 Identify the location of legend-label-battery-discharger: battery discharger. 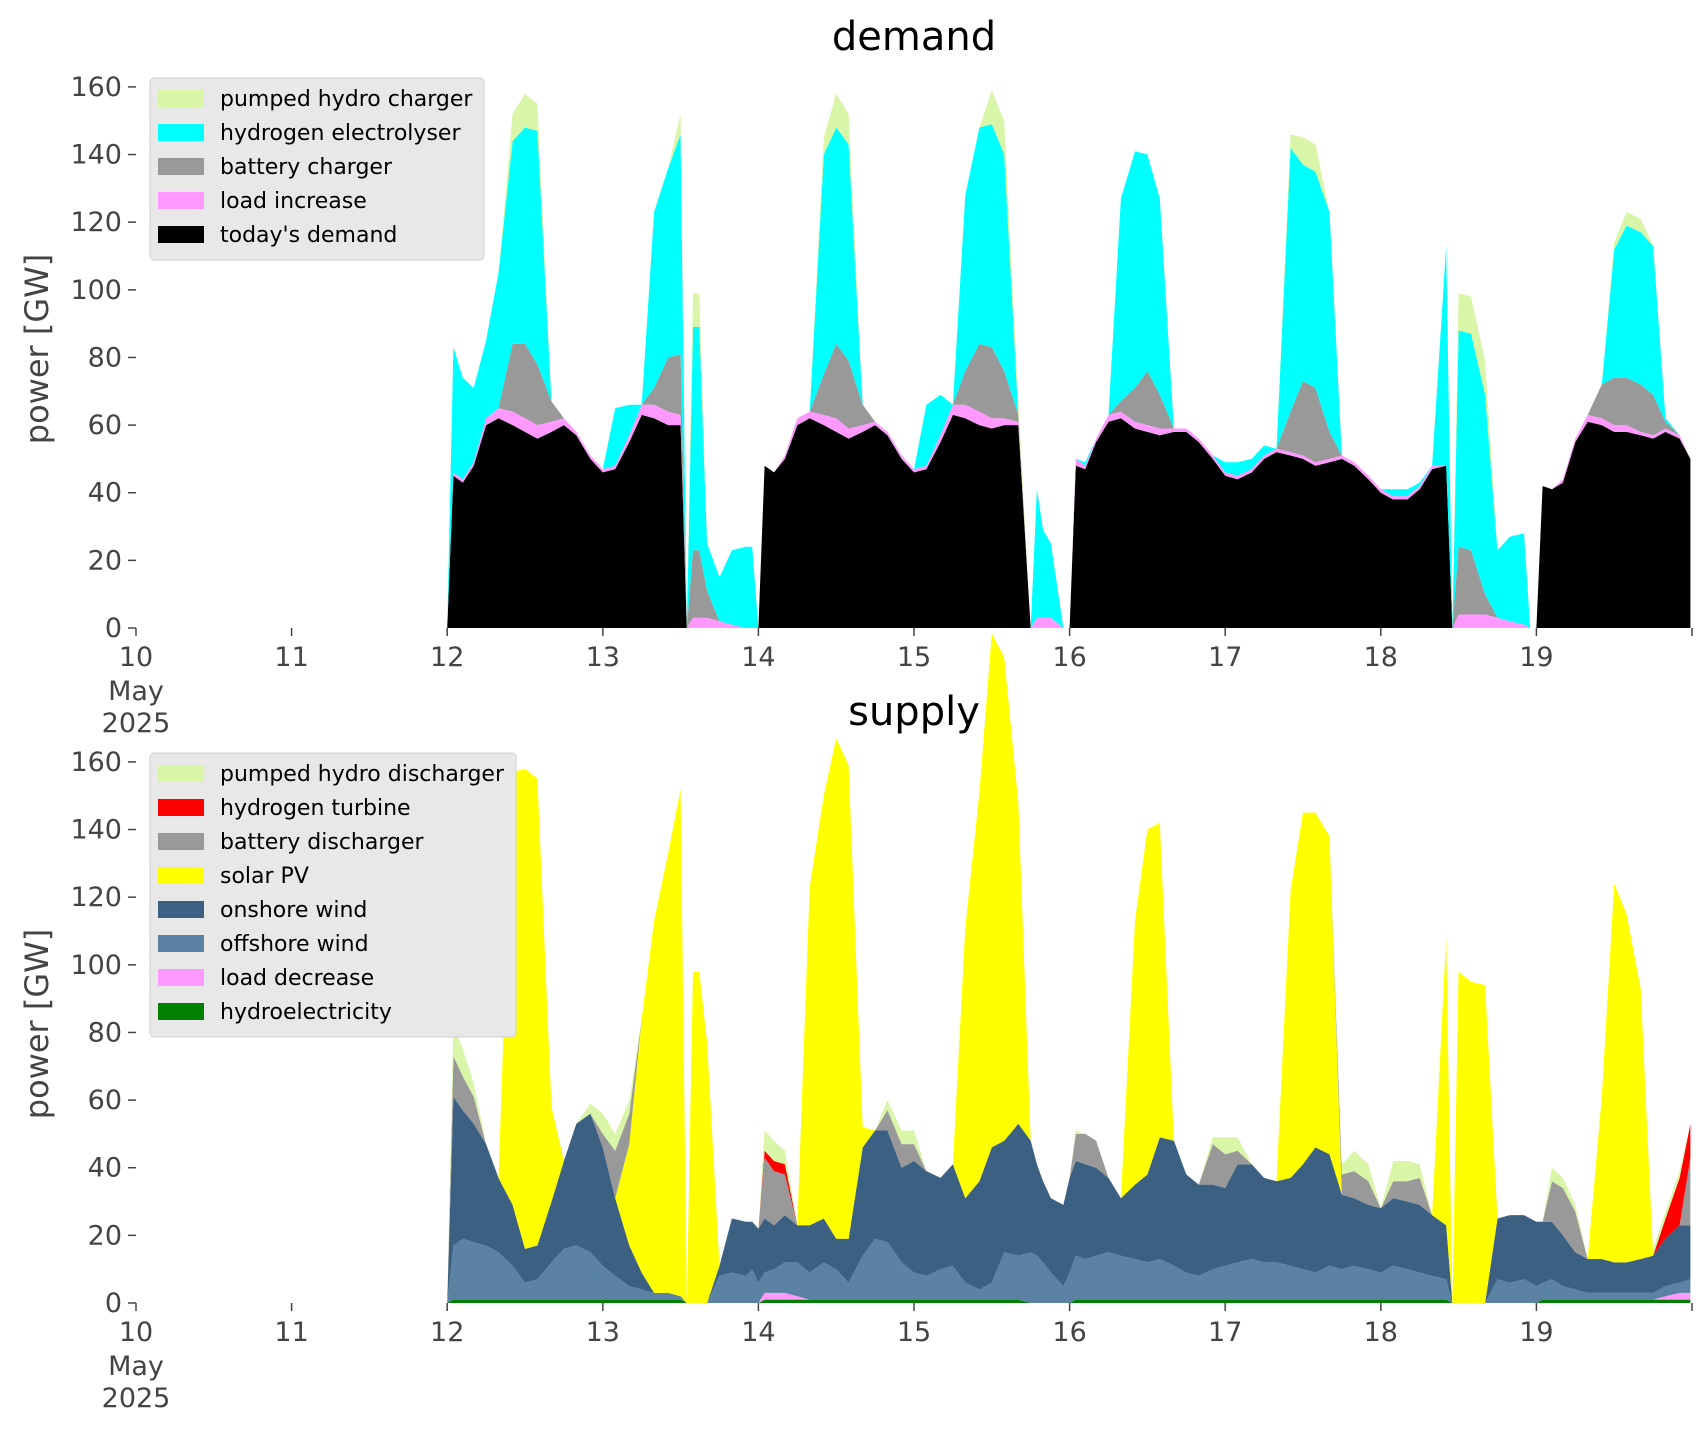
(322, 842).